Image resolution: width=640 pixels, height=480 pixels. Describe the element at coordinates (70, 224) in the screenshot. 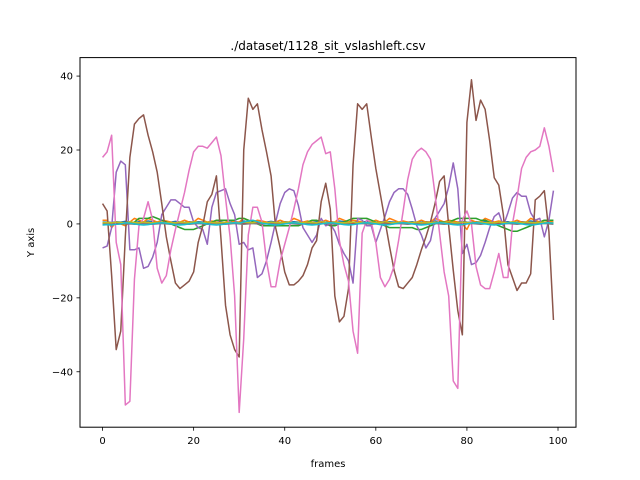

I see `y-tick-label: 0` at that location.